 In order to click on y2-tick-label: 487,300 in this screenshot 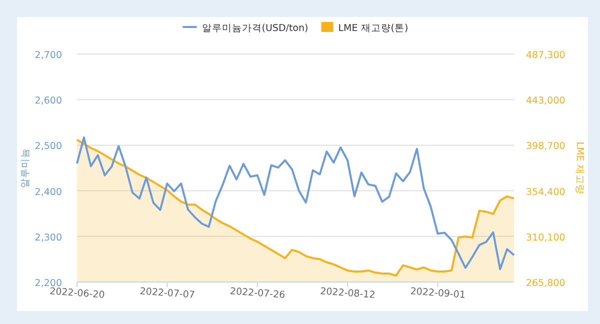, I will do `click(546, 55)`.